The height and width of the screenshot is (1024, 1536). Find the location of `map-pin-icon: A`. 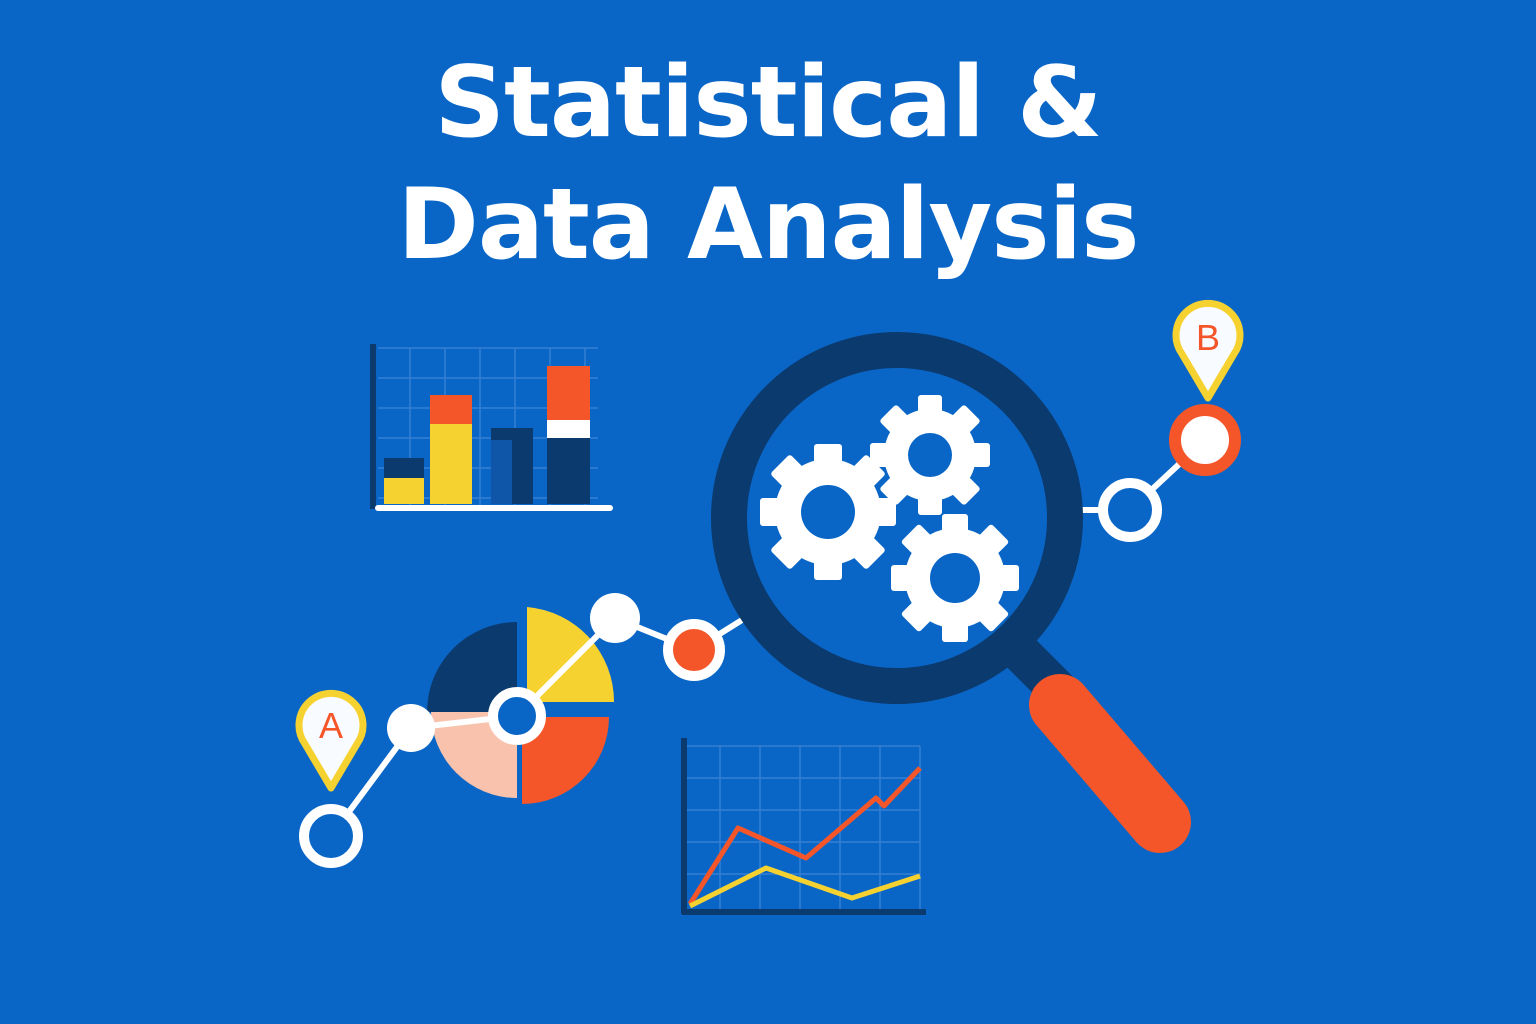

map-pin-icon: A is located at coordinates (331, 740).